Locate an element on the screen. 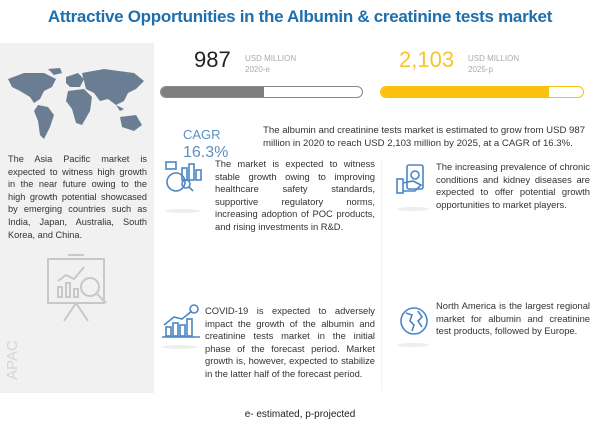  growth-chart-icon is located at coordinates (181, 321).